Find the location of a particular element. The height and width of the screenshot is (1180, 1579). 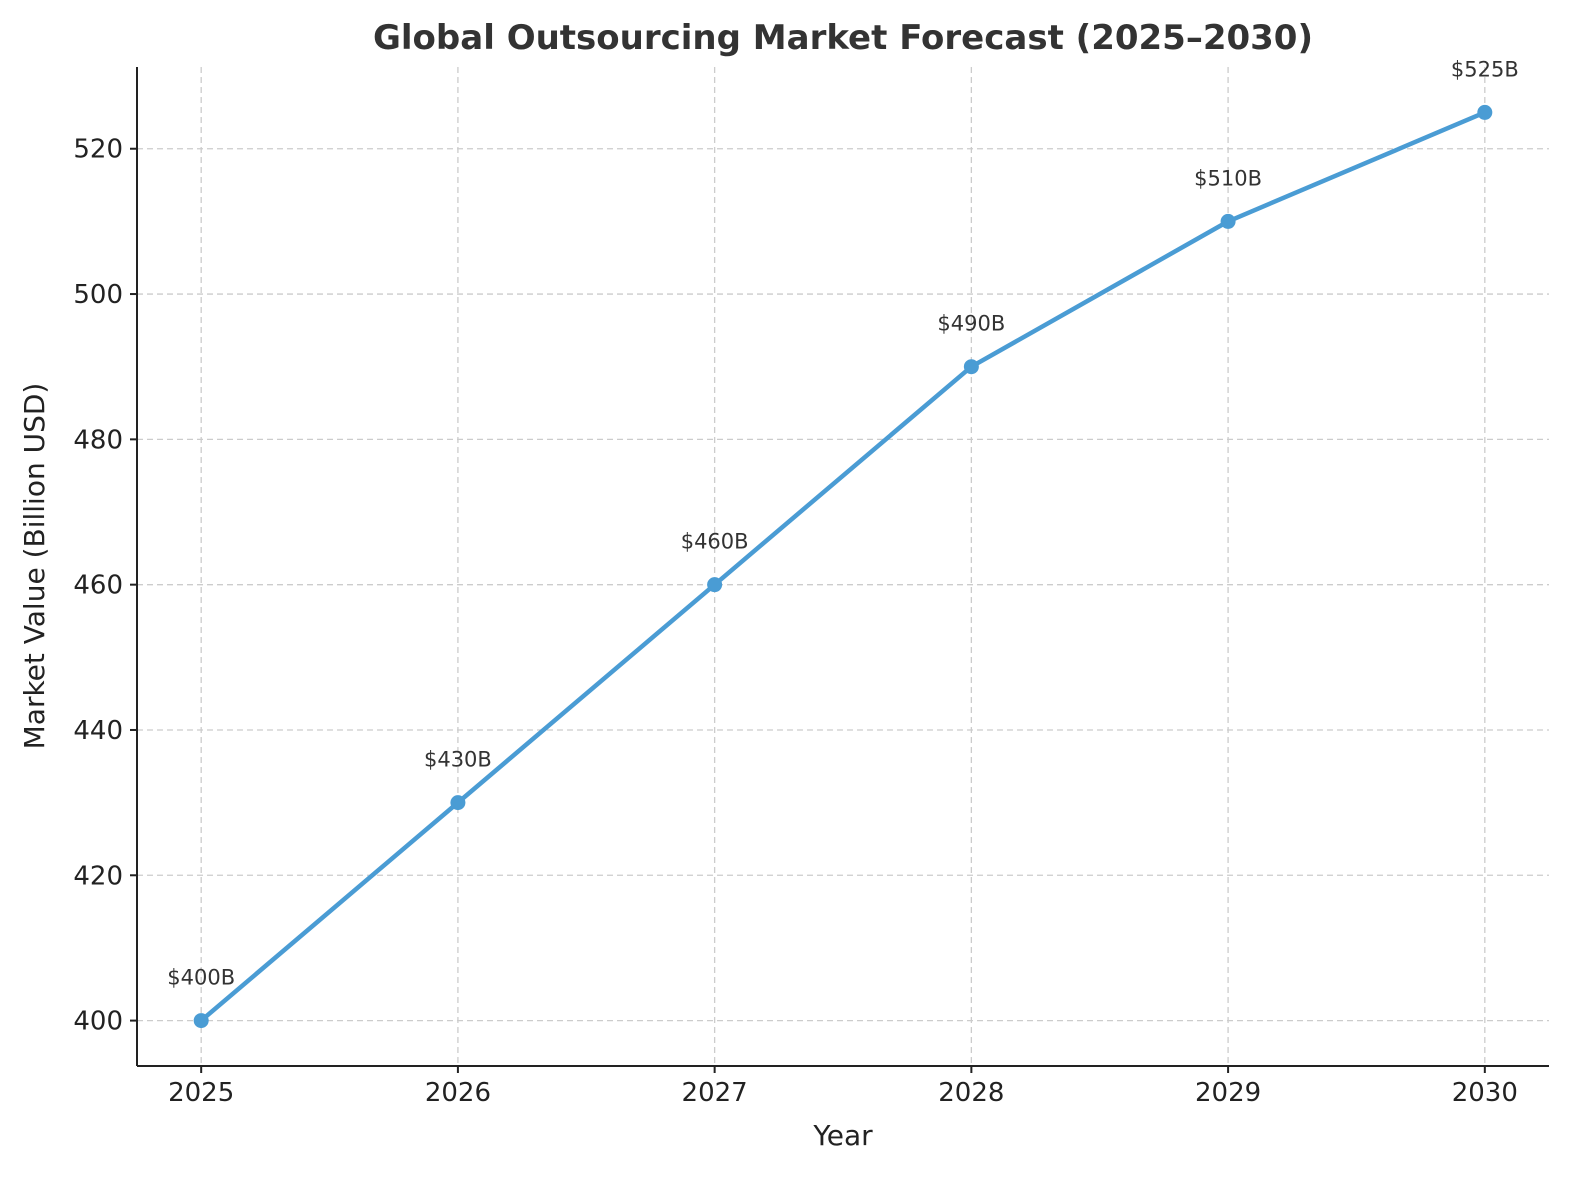

x-tick-label: 2027 is located at coordinates (715, 1093).